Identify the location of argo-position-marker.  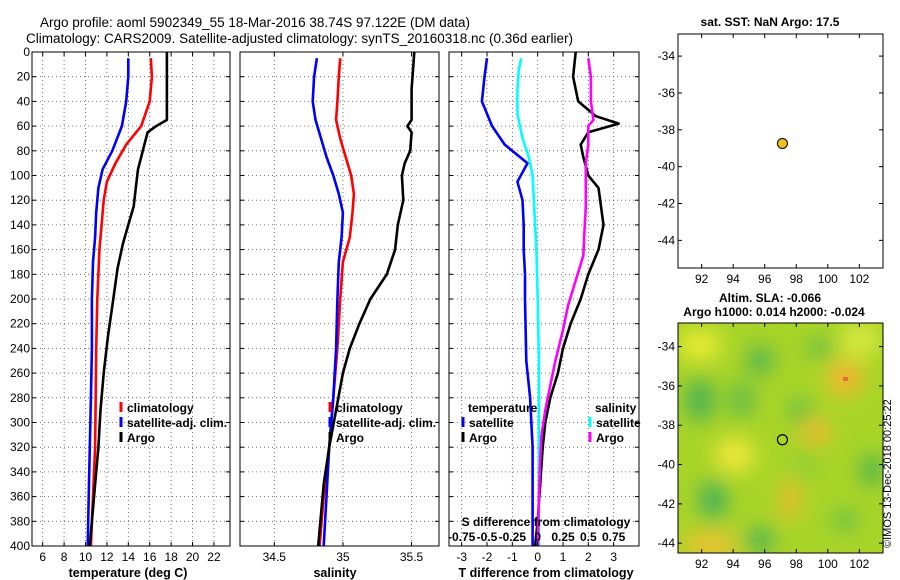
(782, 143).